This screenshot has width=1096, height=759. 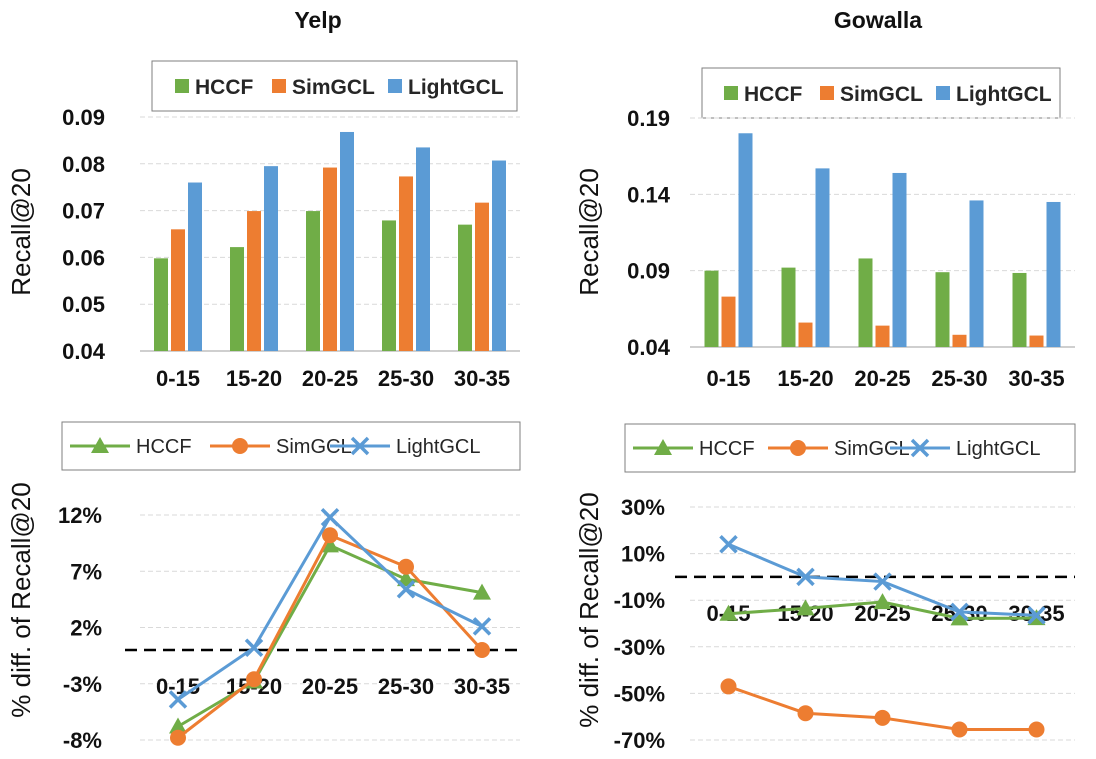 I want to click on y-tick-label: 2%, so click(x=86, y=628).